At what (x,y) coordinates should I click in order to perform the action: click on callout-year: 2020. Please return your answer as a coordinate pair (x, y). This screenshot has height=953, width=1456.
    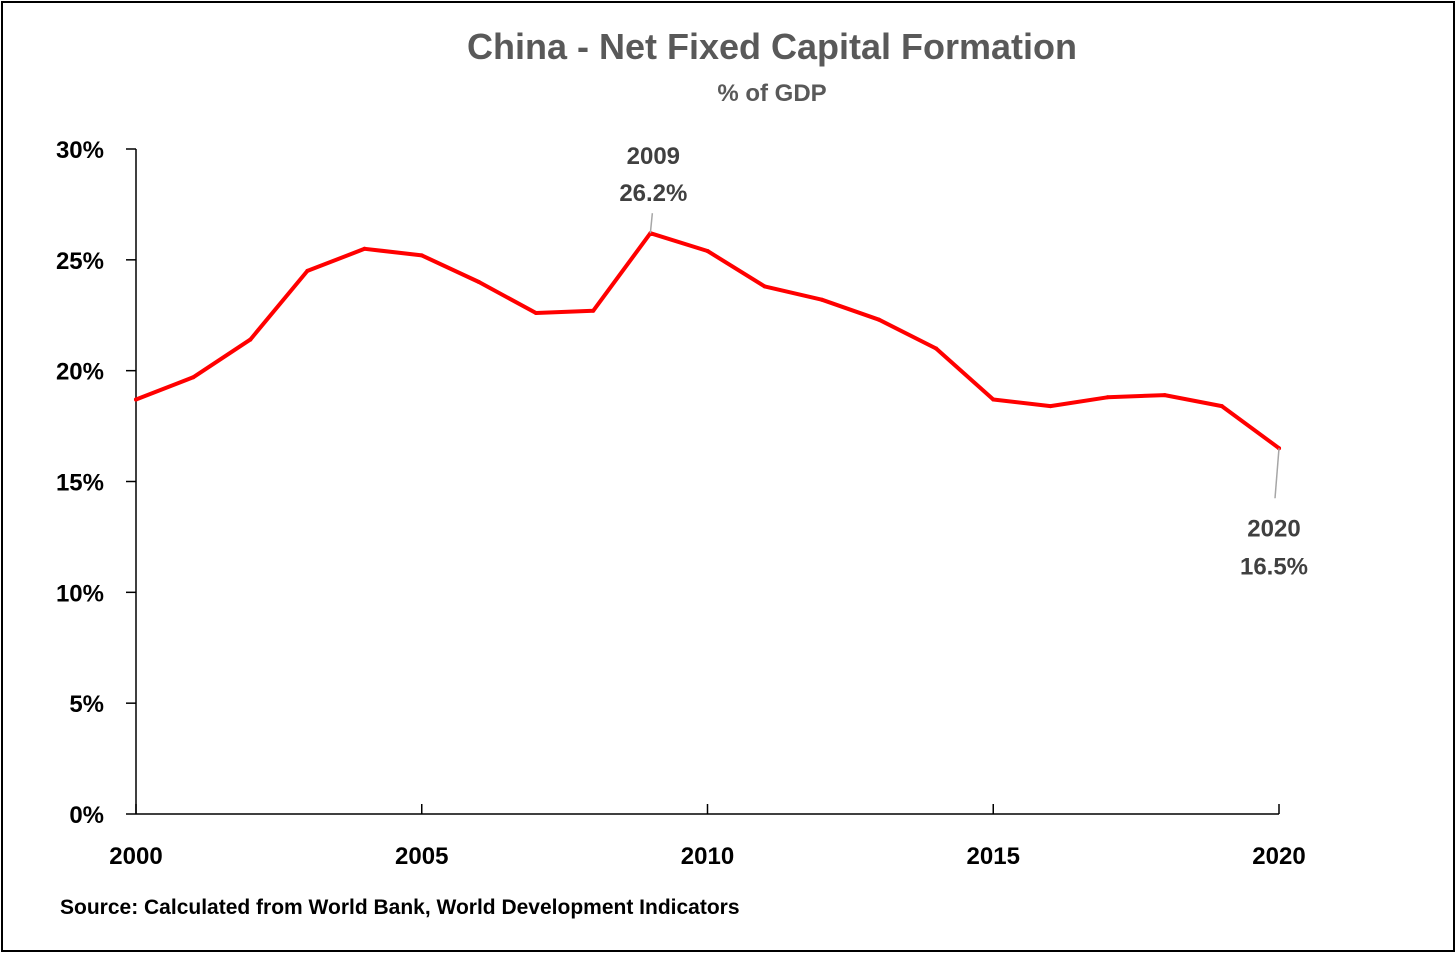
    Looking at the image, I should click on (1273, 528).